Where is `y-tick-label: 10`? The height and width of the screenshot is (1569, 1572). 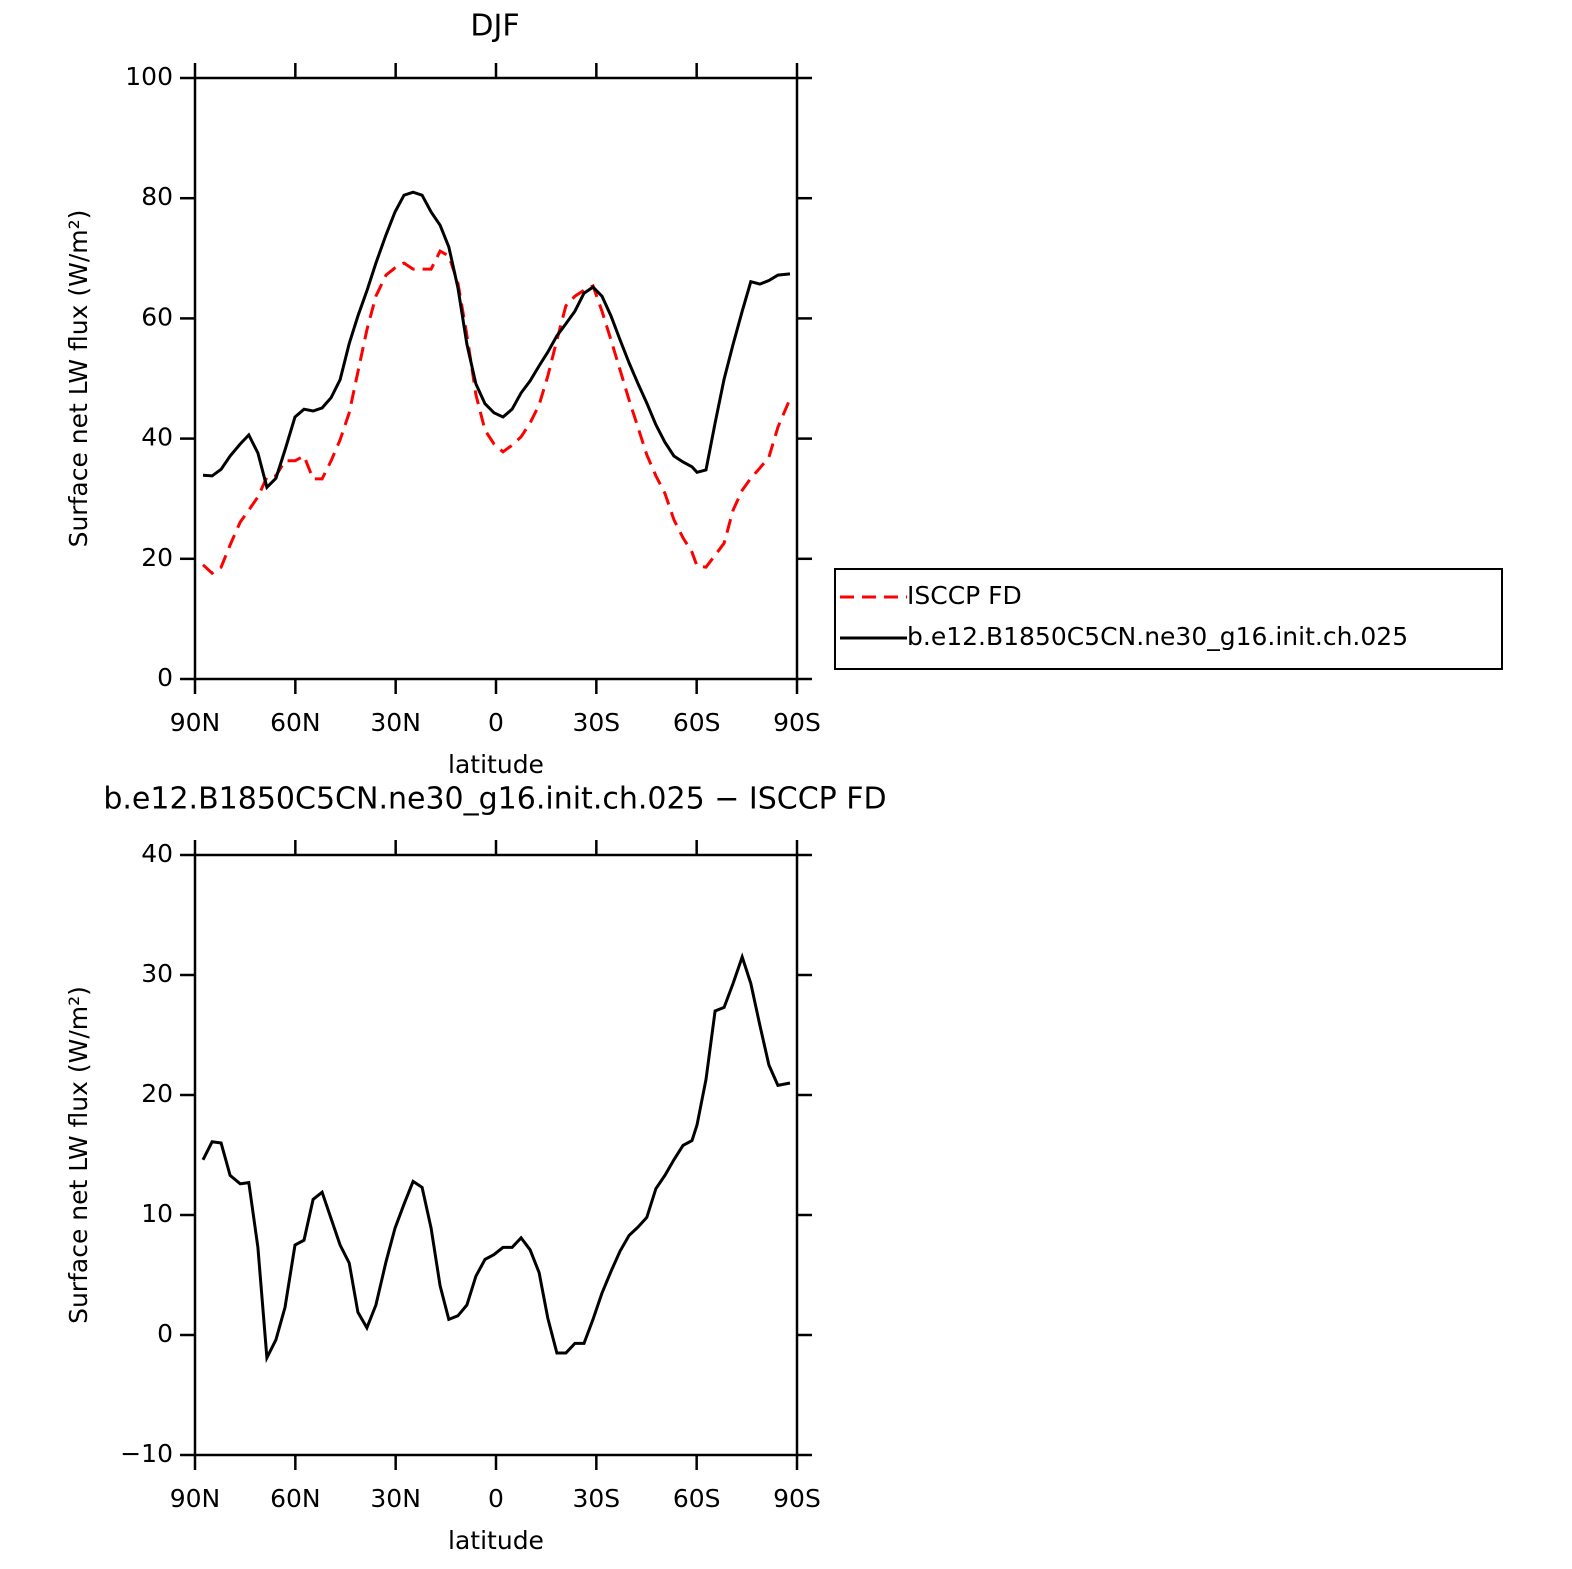 y-tick-label: 10 is located at coordinates (157, 1213).